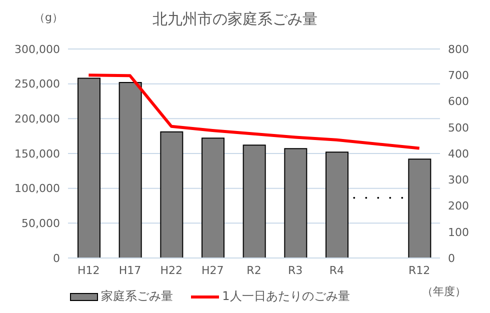  Describe the element at coordinates (378, 198) in the screenshot. I see `annotation: ・・・・・` at that location.